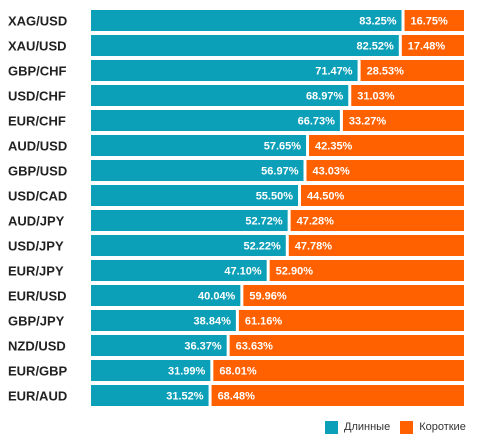 The height and width of the screenshot is (447, 478). I want to click on data-label-short: 44.50%, so click(326, 197).